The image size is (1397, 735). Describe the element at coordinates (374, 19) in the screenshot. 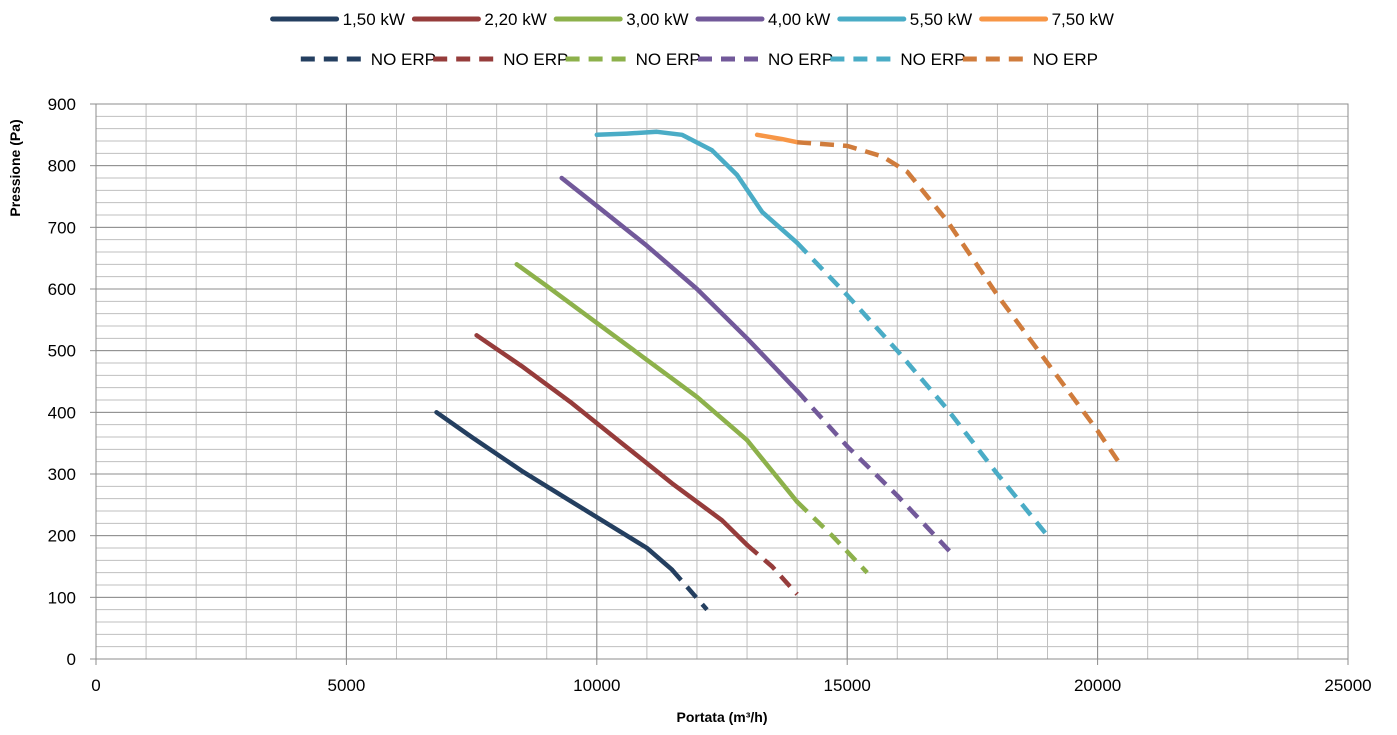

I see `legend-entry-label: 1,50 kW` at that location.